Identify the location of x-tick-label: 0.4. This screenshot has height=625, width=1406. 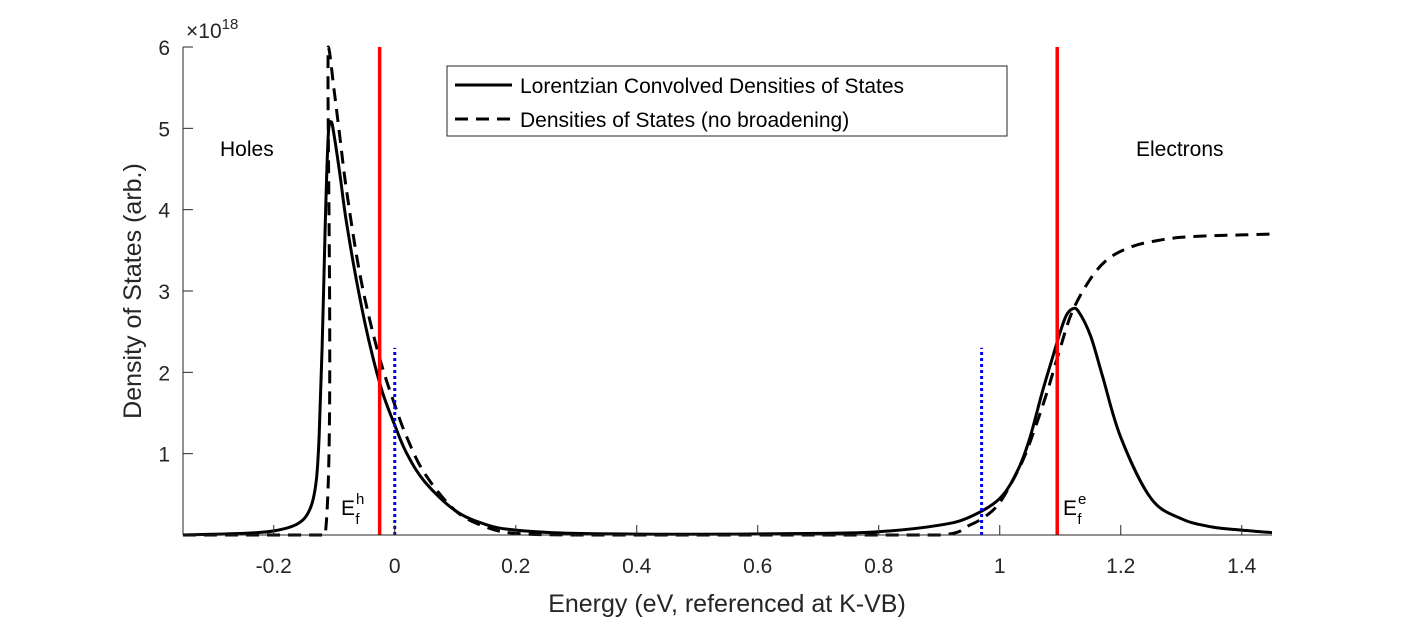
(637, 566).